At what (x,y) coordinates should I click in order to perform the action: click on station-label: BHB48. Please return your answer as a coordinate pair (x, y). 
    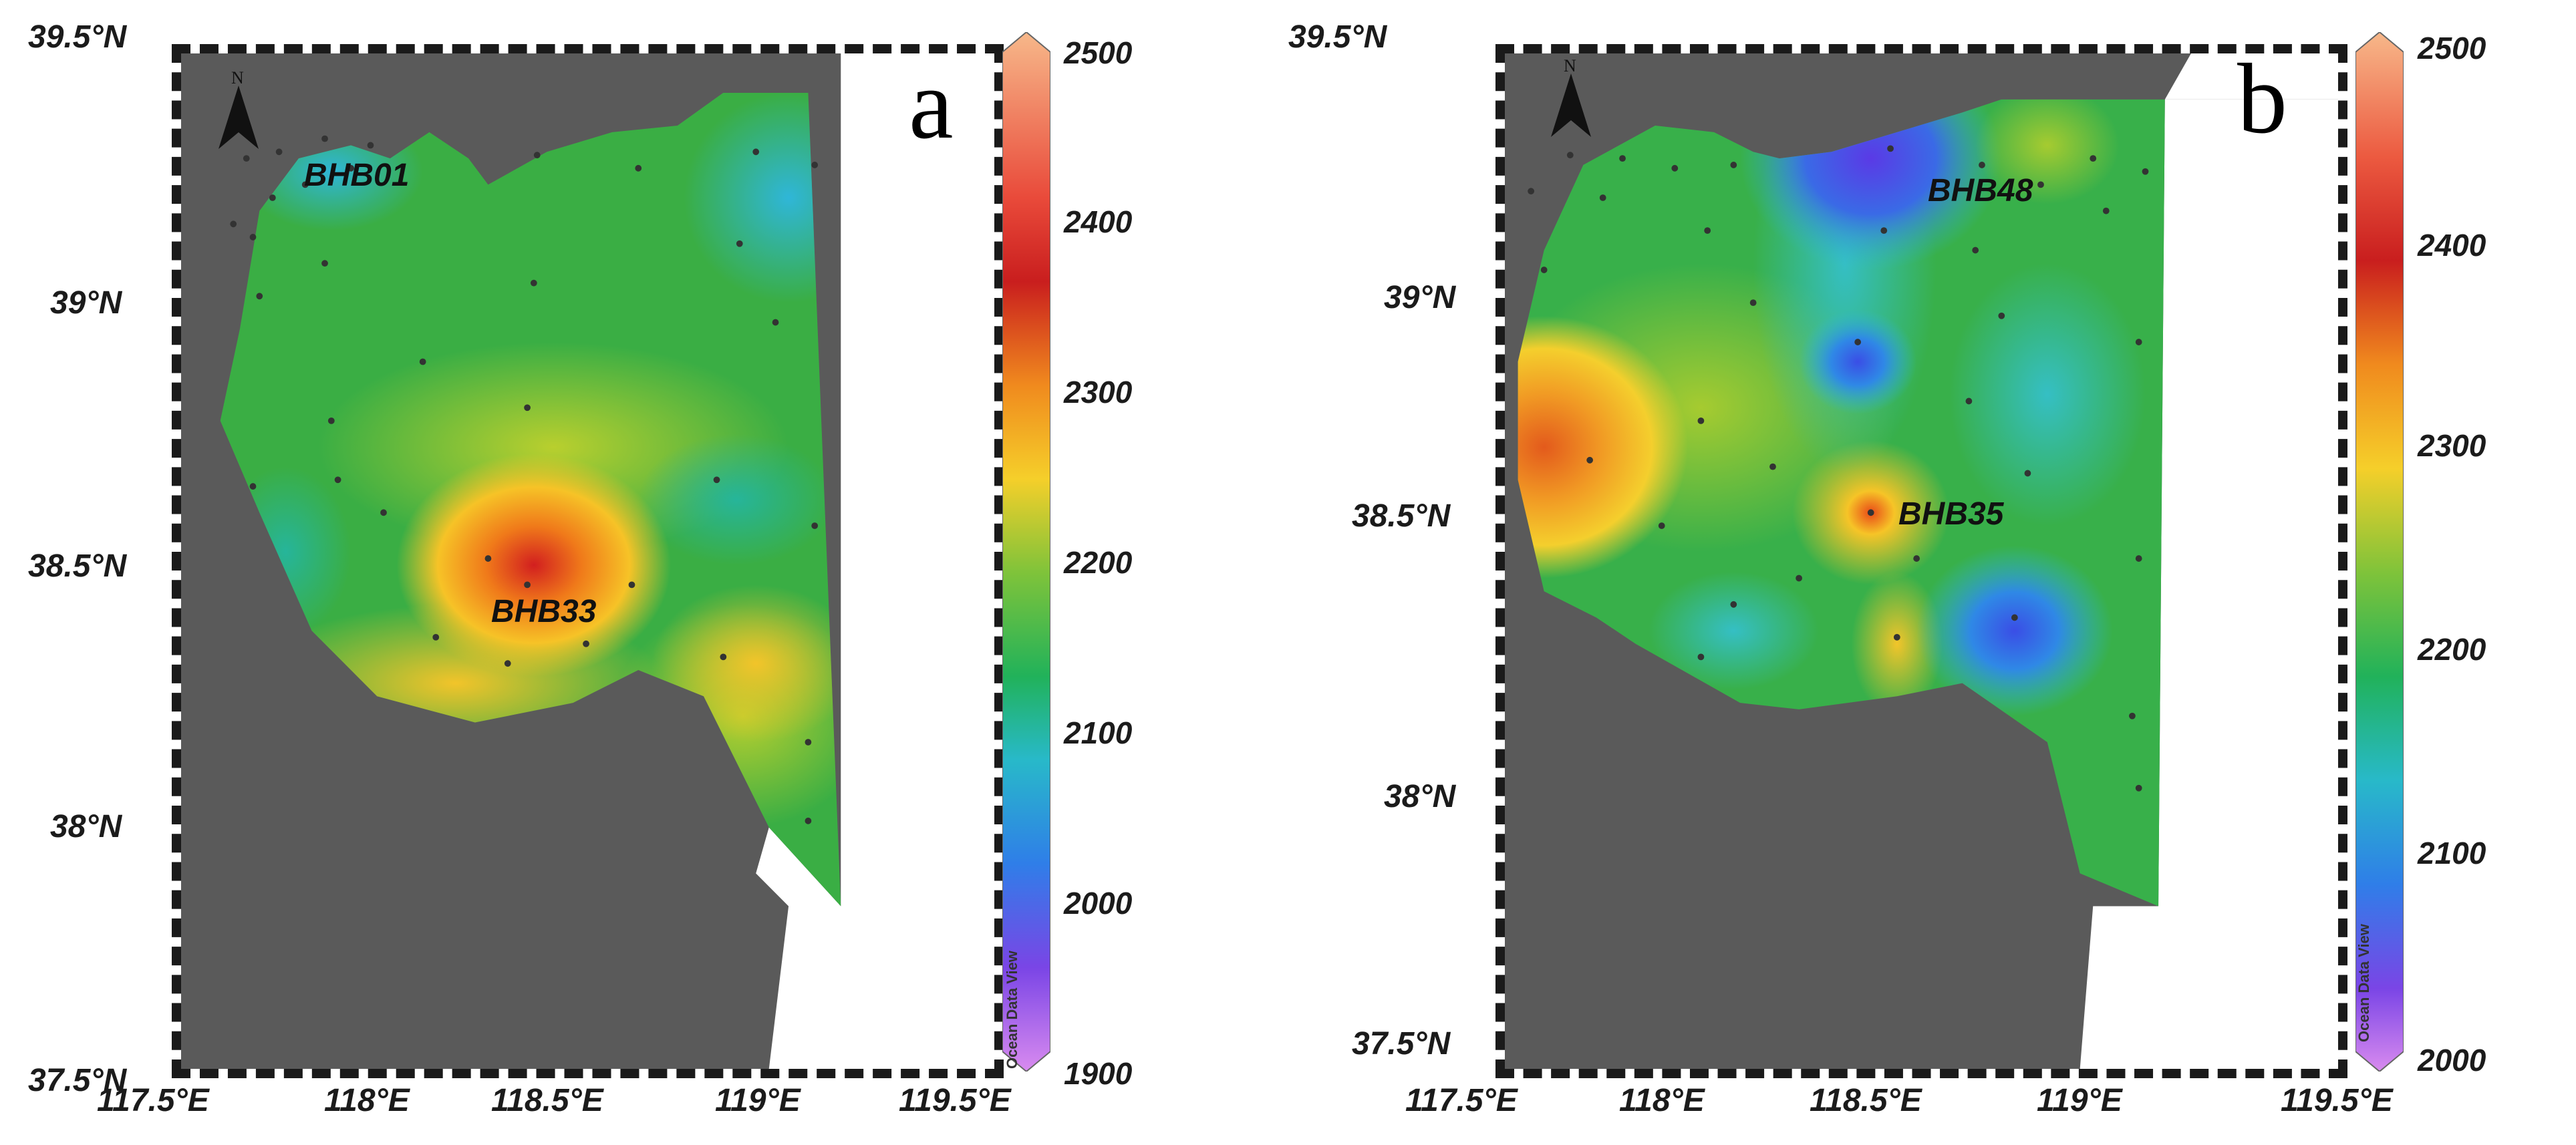
    Looking at the image, I should click on (1980, 190).